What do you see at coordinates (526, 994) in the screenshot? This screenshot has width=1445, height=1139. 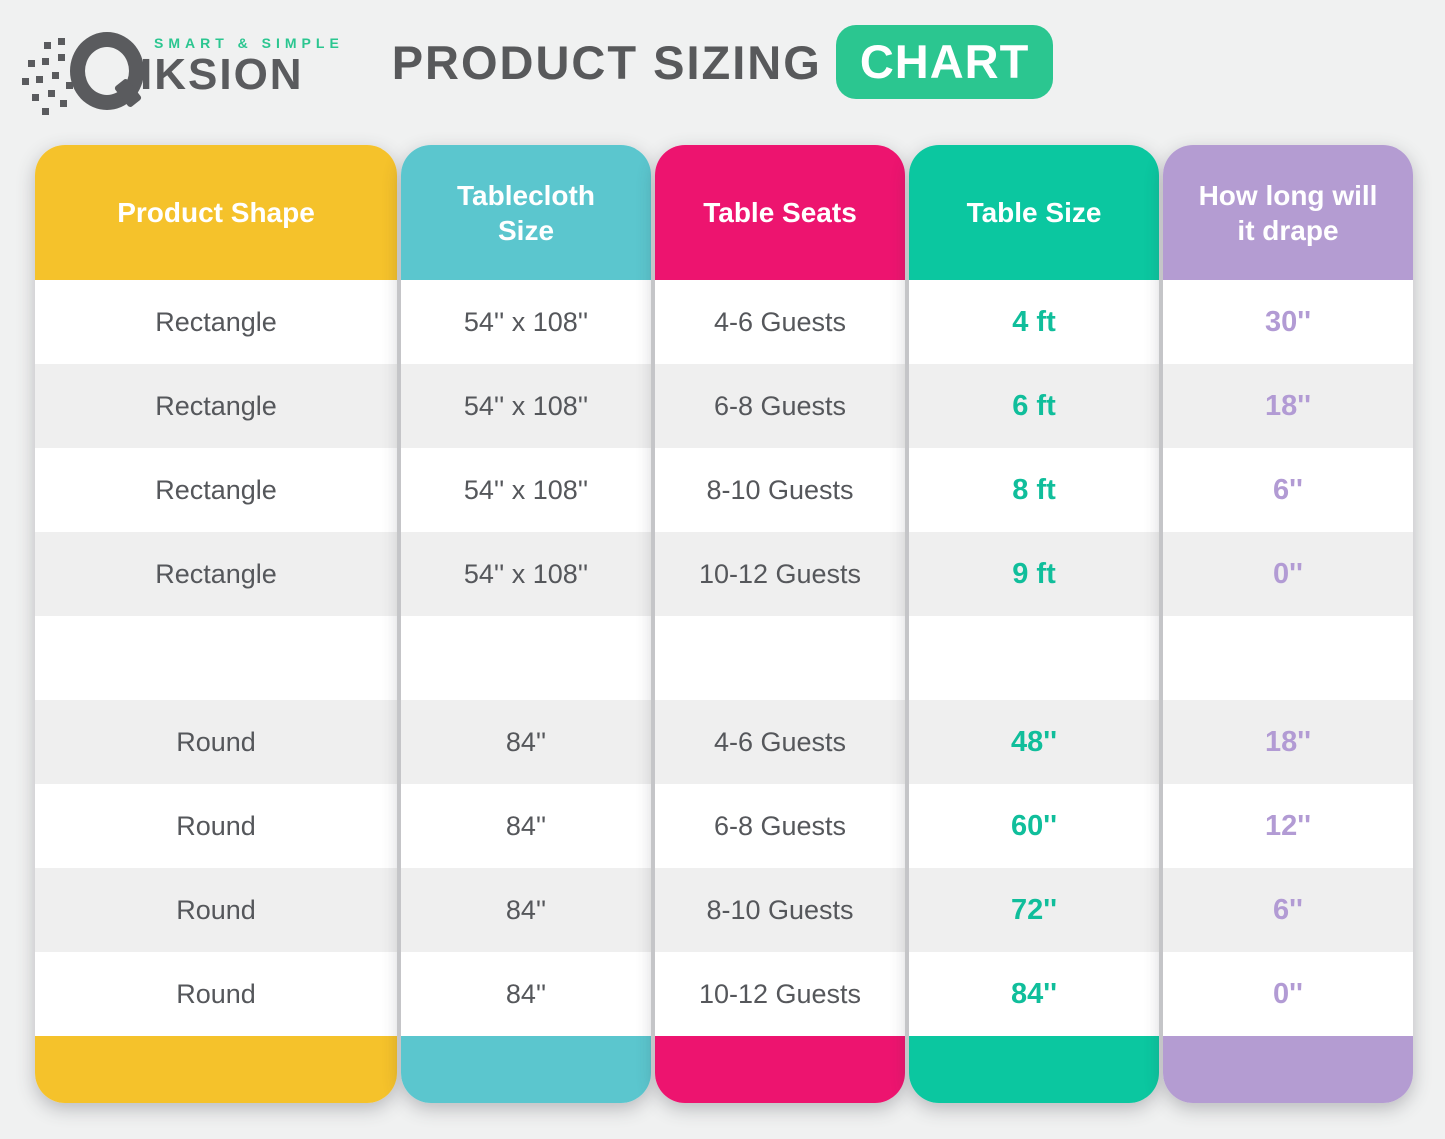 I see `cell-cloth-row9: 84''` at bounding box center [526, 994].